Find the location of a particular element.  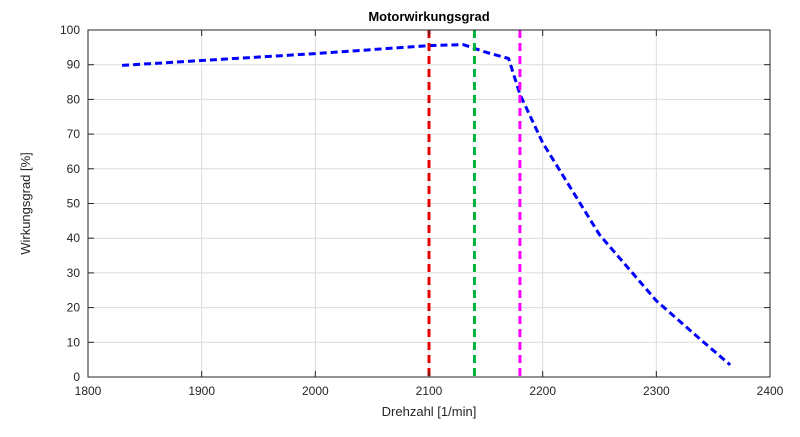

y-tick-label: 90 is located at coordinates (74, 65).